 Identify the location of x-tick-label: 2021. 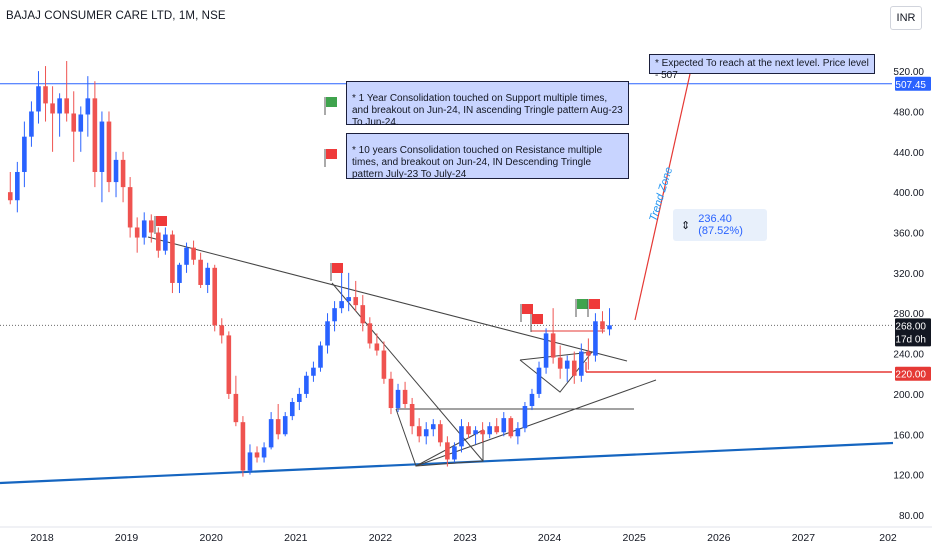
(296, 538).